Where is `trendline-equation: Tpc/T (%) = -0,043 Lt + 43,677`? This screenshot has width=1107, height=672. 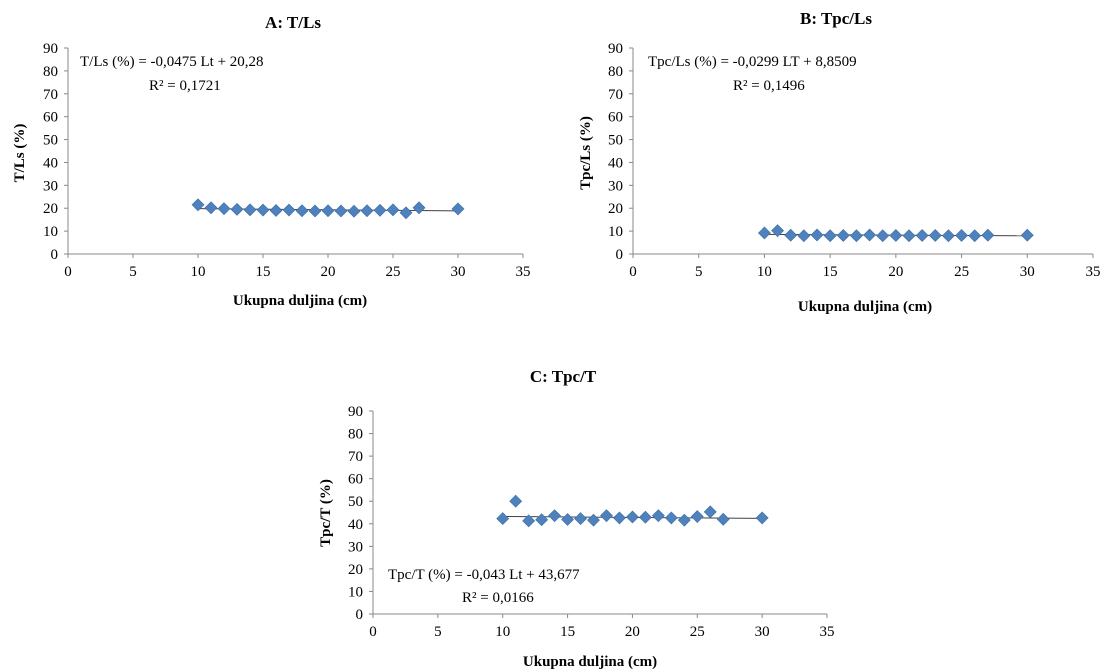 trendline-equation: Tpc/T (%) = -0,043 Lt + 43,677 is located at coordinates (484, 575).